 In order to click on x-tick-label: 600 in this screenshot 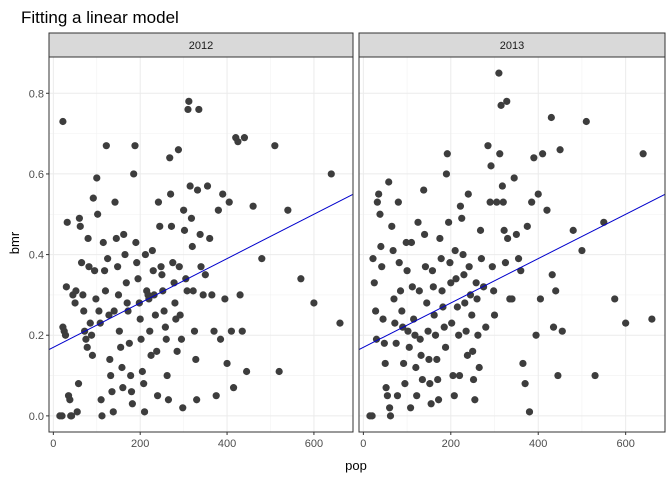, I will do `click(314, 444)`.